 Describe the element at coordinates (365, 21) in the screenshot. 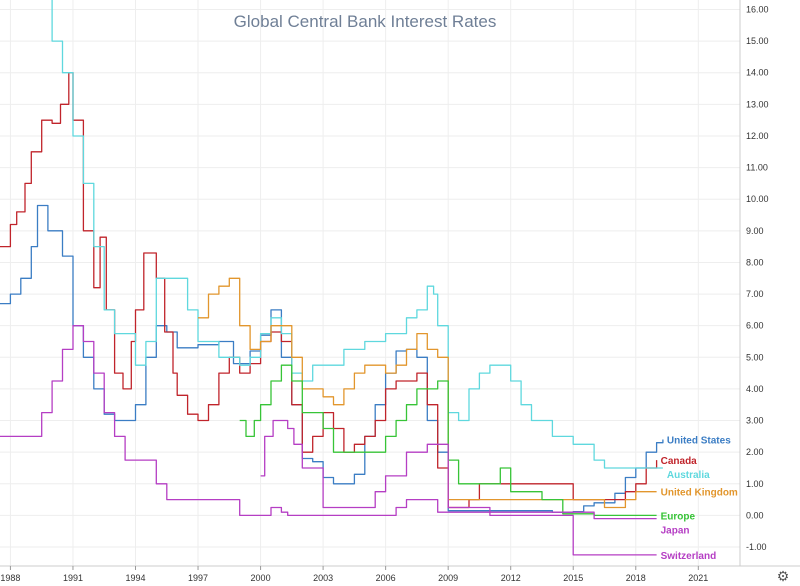

I see `chart-title: Global Central Bank Interest Rates` at that location.